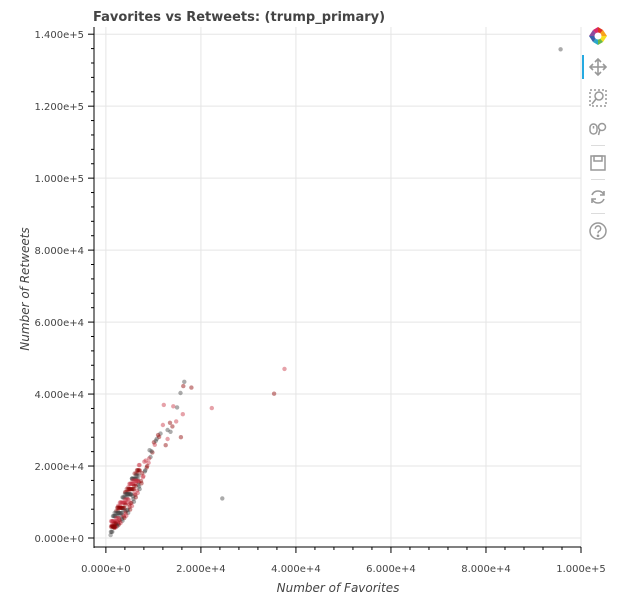 The image size is (635, 608). I want to click on pan-icon, so click(596, 67).